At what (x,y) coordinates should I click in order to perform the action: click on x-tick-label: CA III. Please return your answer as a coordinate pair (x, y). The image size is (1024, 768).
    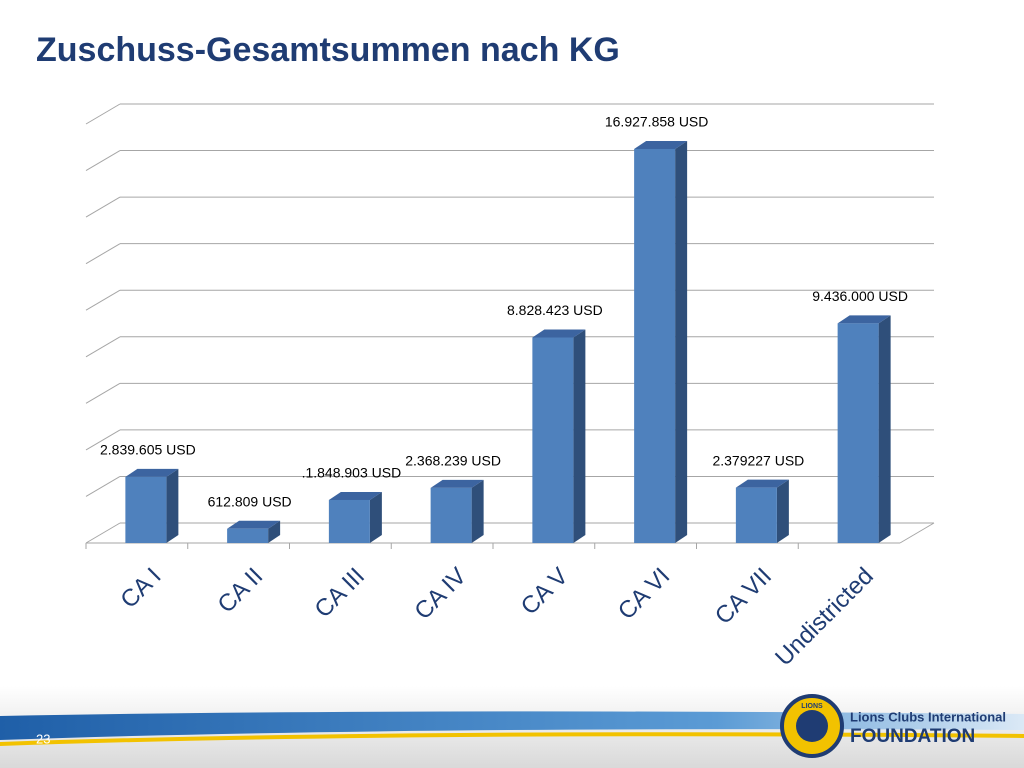
    Looking at the image, I should click on (340, 593).